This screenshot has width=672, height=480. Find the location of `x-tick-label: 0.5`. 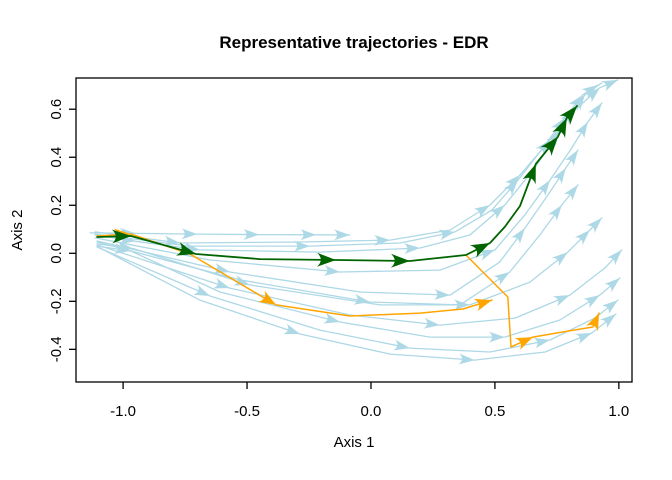

x-tick-label: 0.5 is located at coordinates (494, 411).